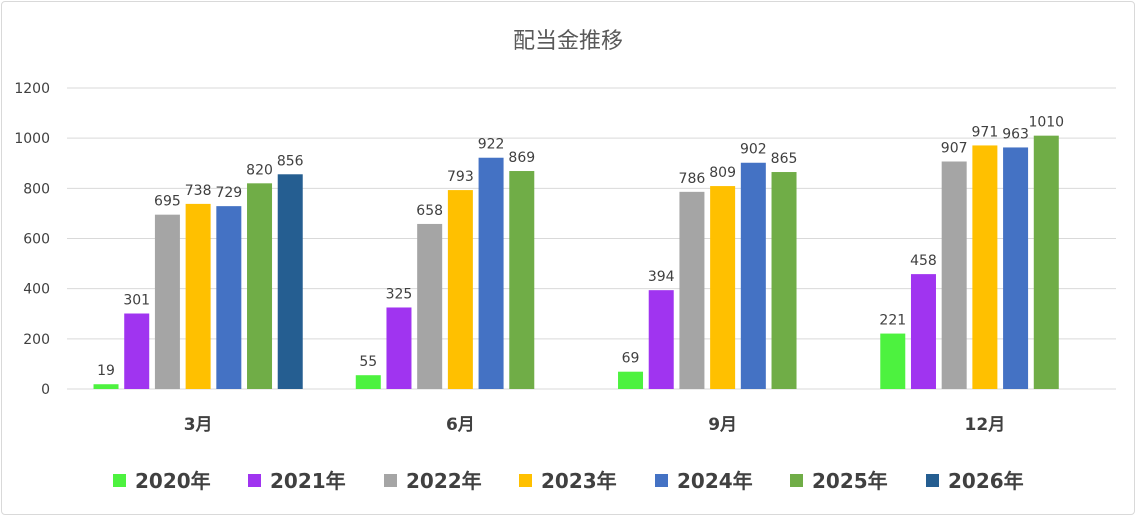  What do you see at coordinates (198, 296) in the screenshot?
I see `bar-2023年-3月` at bounding box center [198, 296].